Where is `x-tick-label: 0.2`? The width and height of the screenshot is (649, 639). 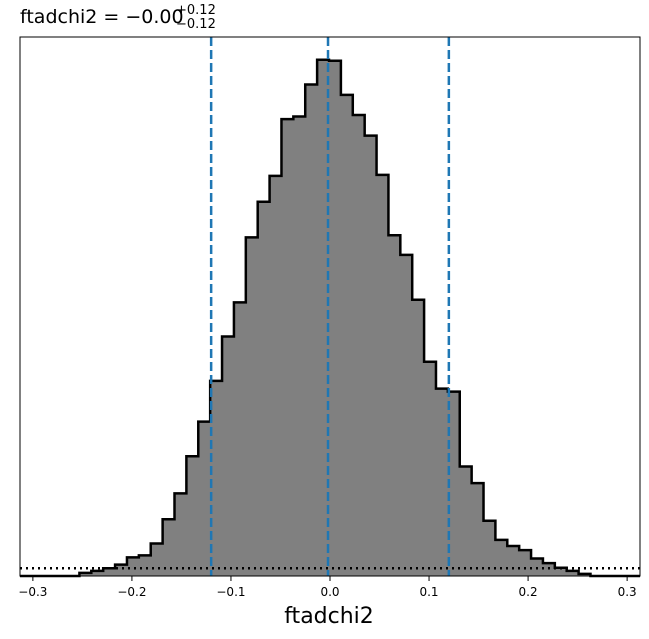
x-tick-label: 0.2 is located at coordinates (528, 592).